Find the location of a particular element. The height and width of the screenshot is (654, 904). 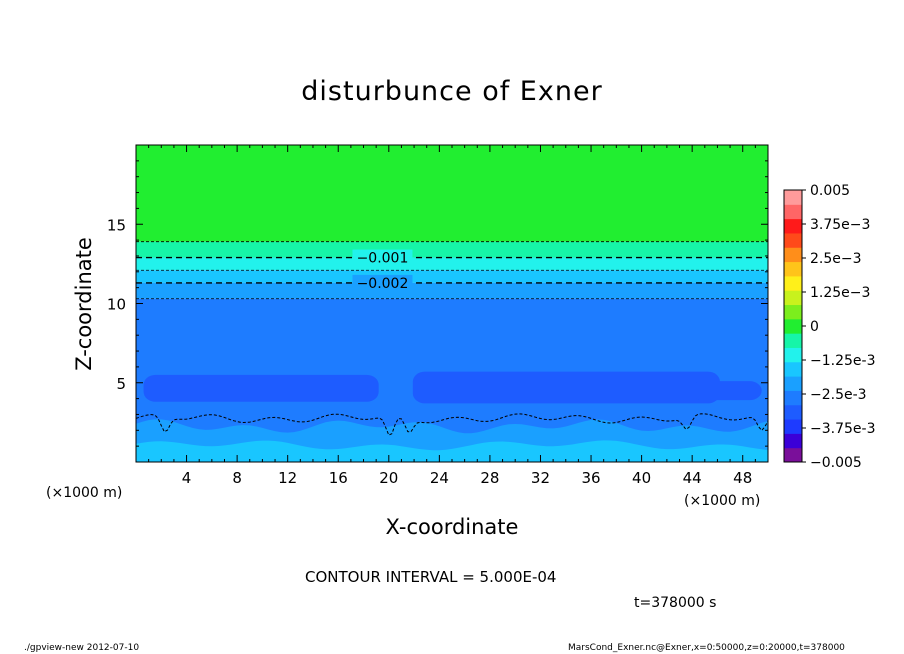

x-tick-label-32: 32 is located at coordinates (540, 478).